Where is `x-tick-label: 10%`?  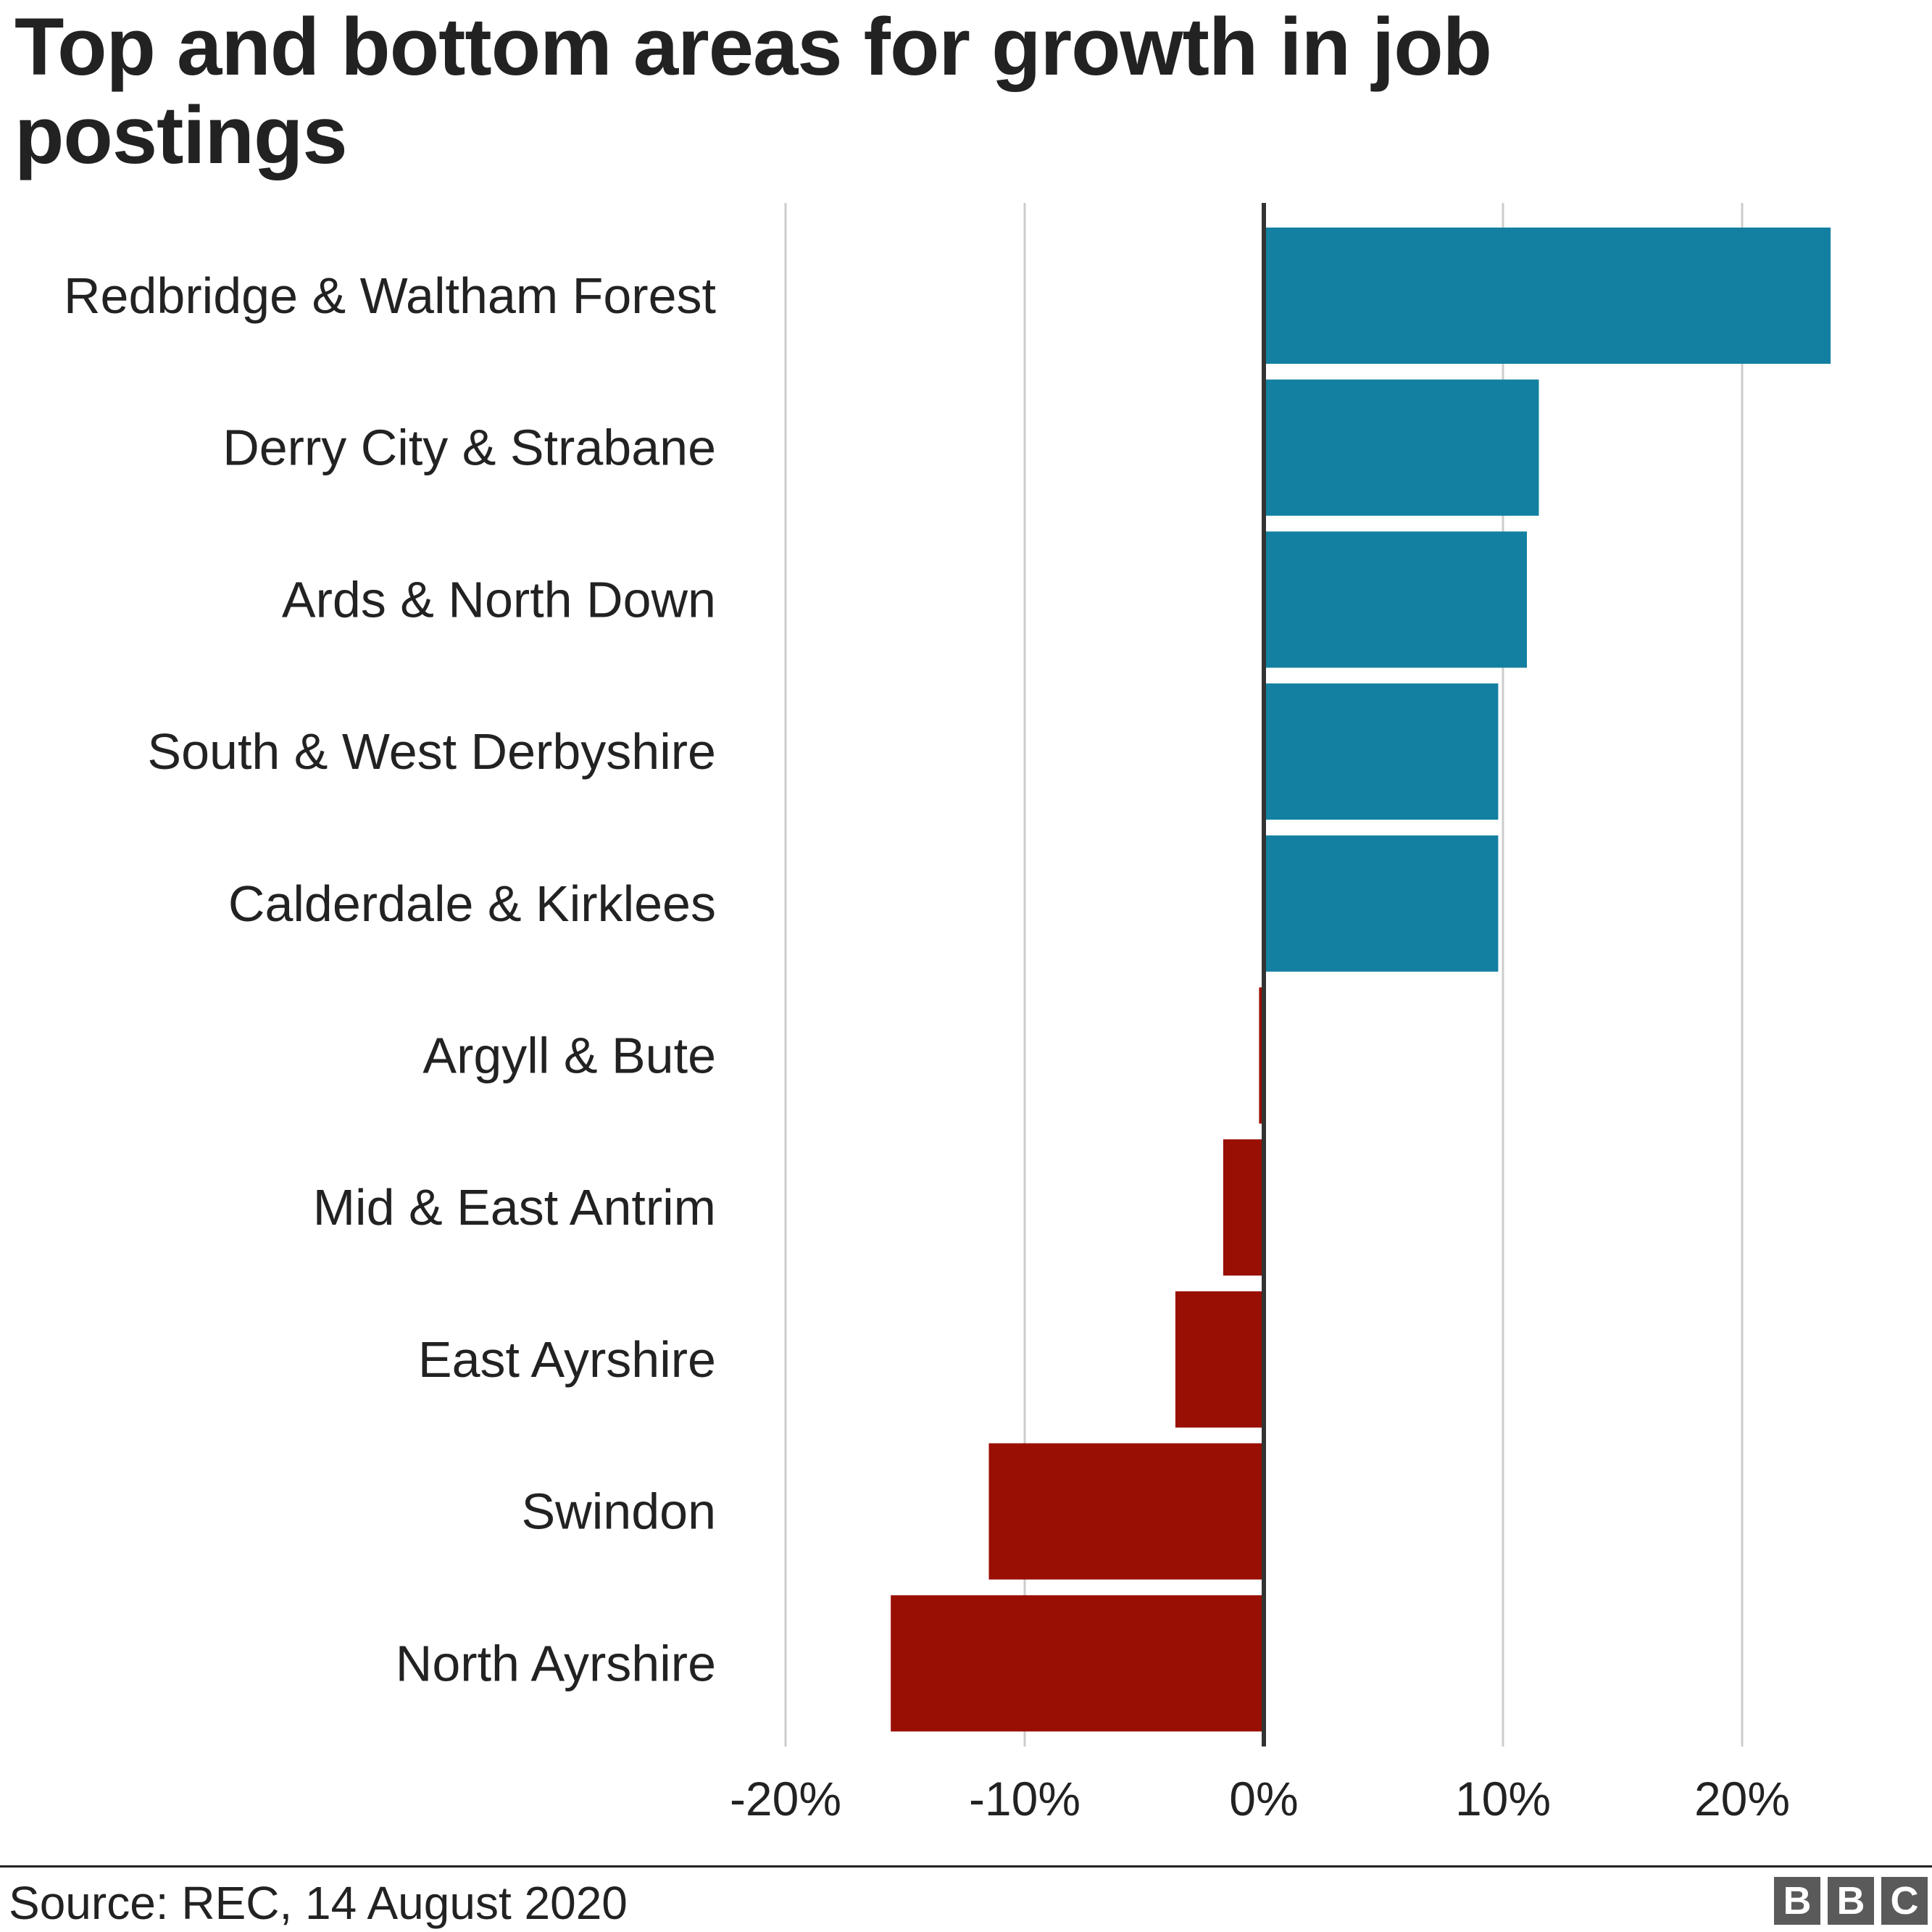 x-tick-label: 10% is located at coordinates (1503, 1798).